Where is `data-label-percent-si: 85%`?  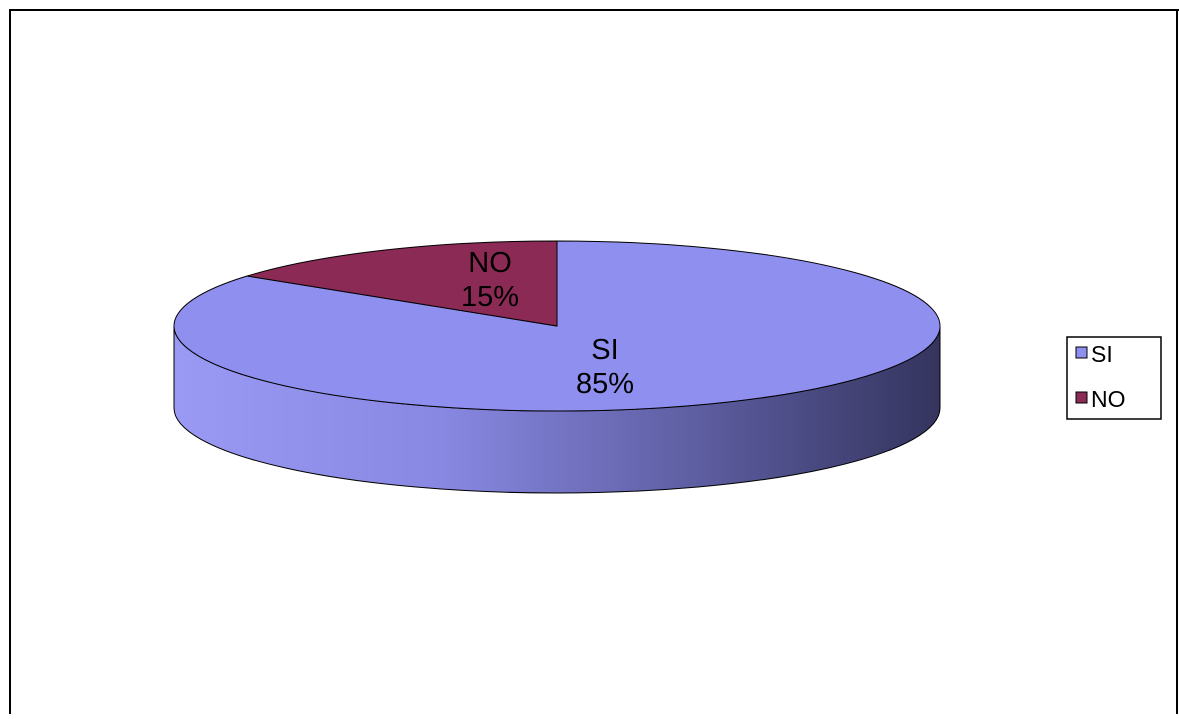 data-label-percent-si: 85% is located at coordinates (605, 384).